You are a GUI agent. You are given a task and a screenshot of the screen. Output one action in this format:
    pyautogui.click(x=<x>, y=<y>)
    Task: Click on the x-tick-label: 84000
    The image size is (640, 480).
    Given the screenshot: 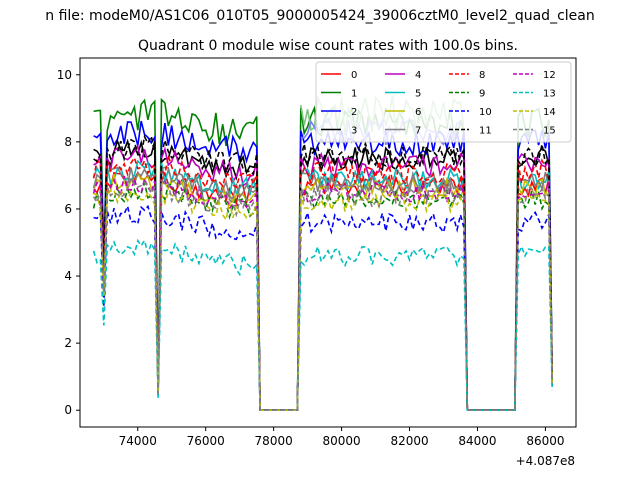 What is the action you would take?
    pyautogui.click(x=477, y=441)
    